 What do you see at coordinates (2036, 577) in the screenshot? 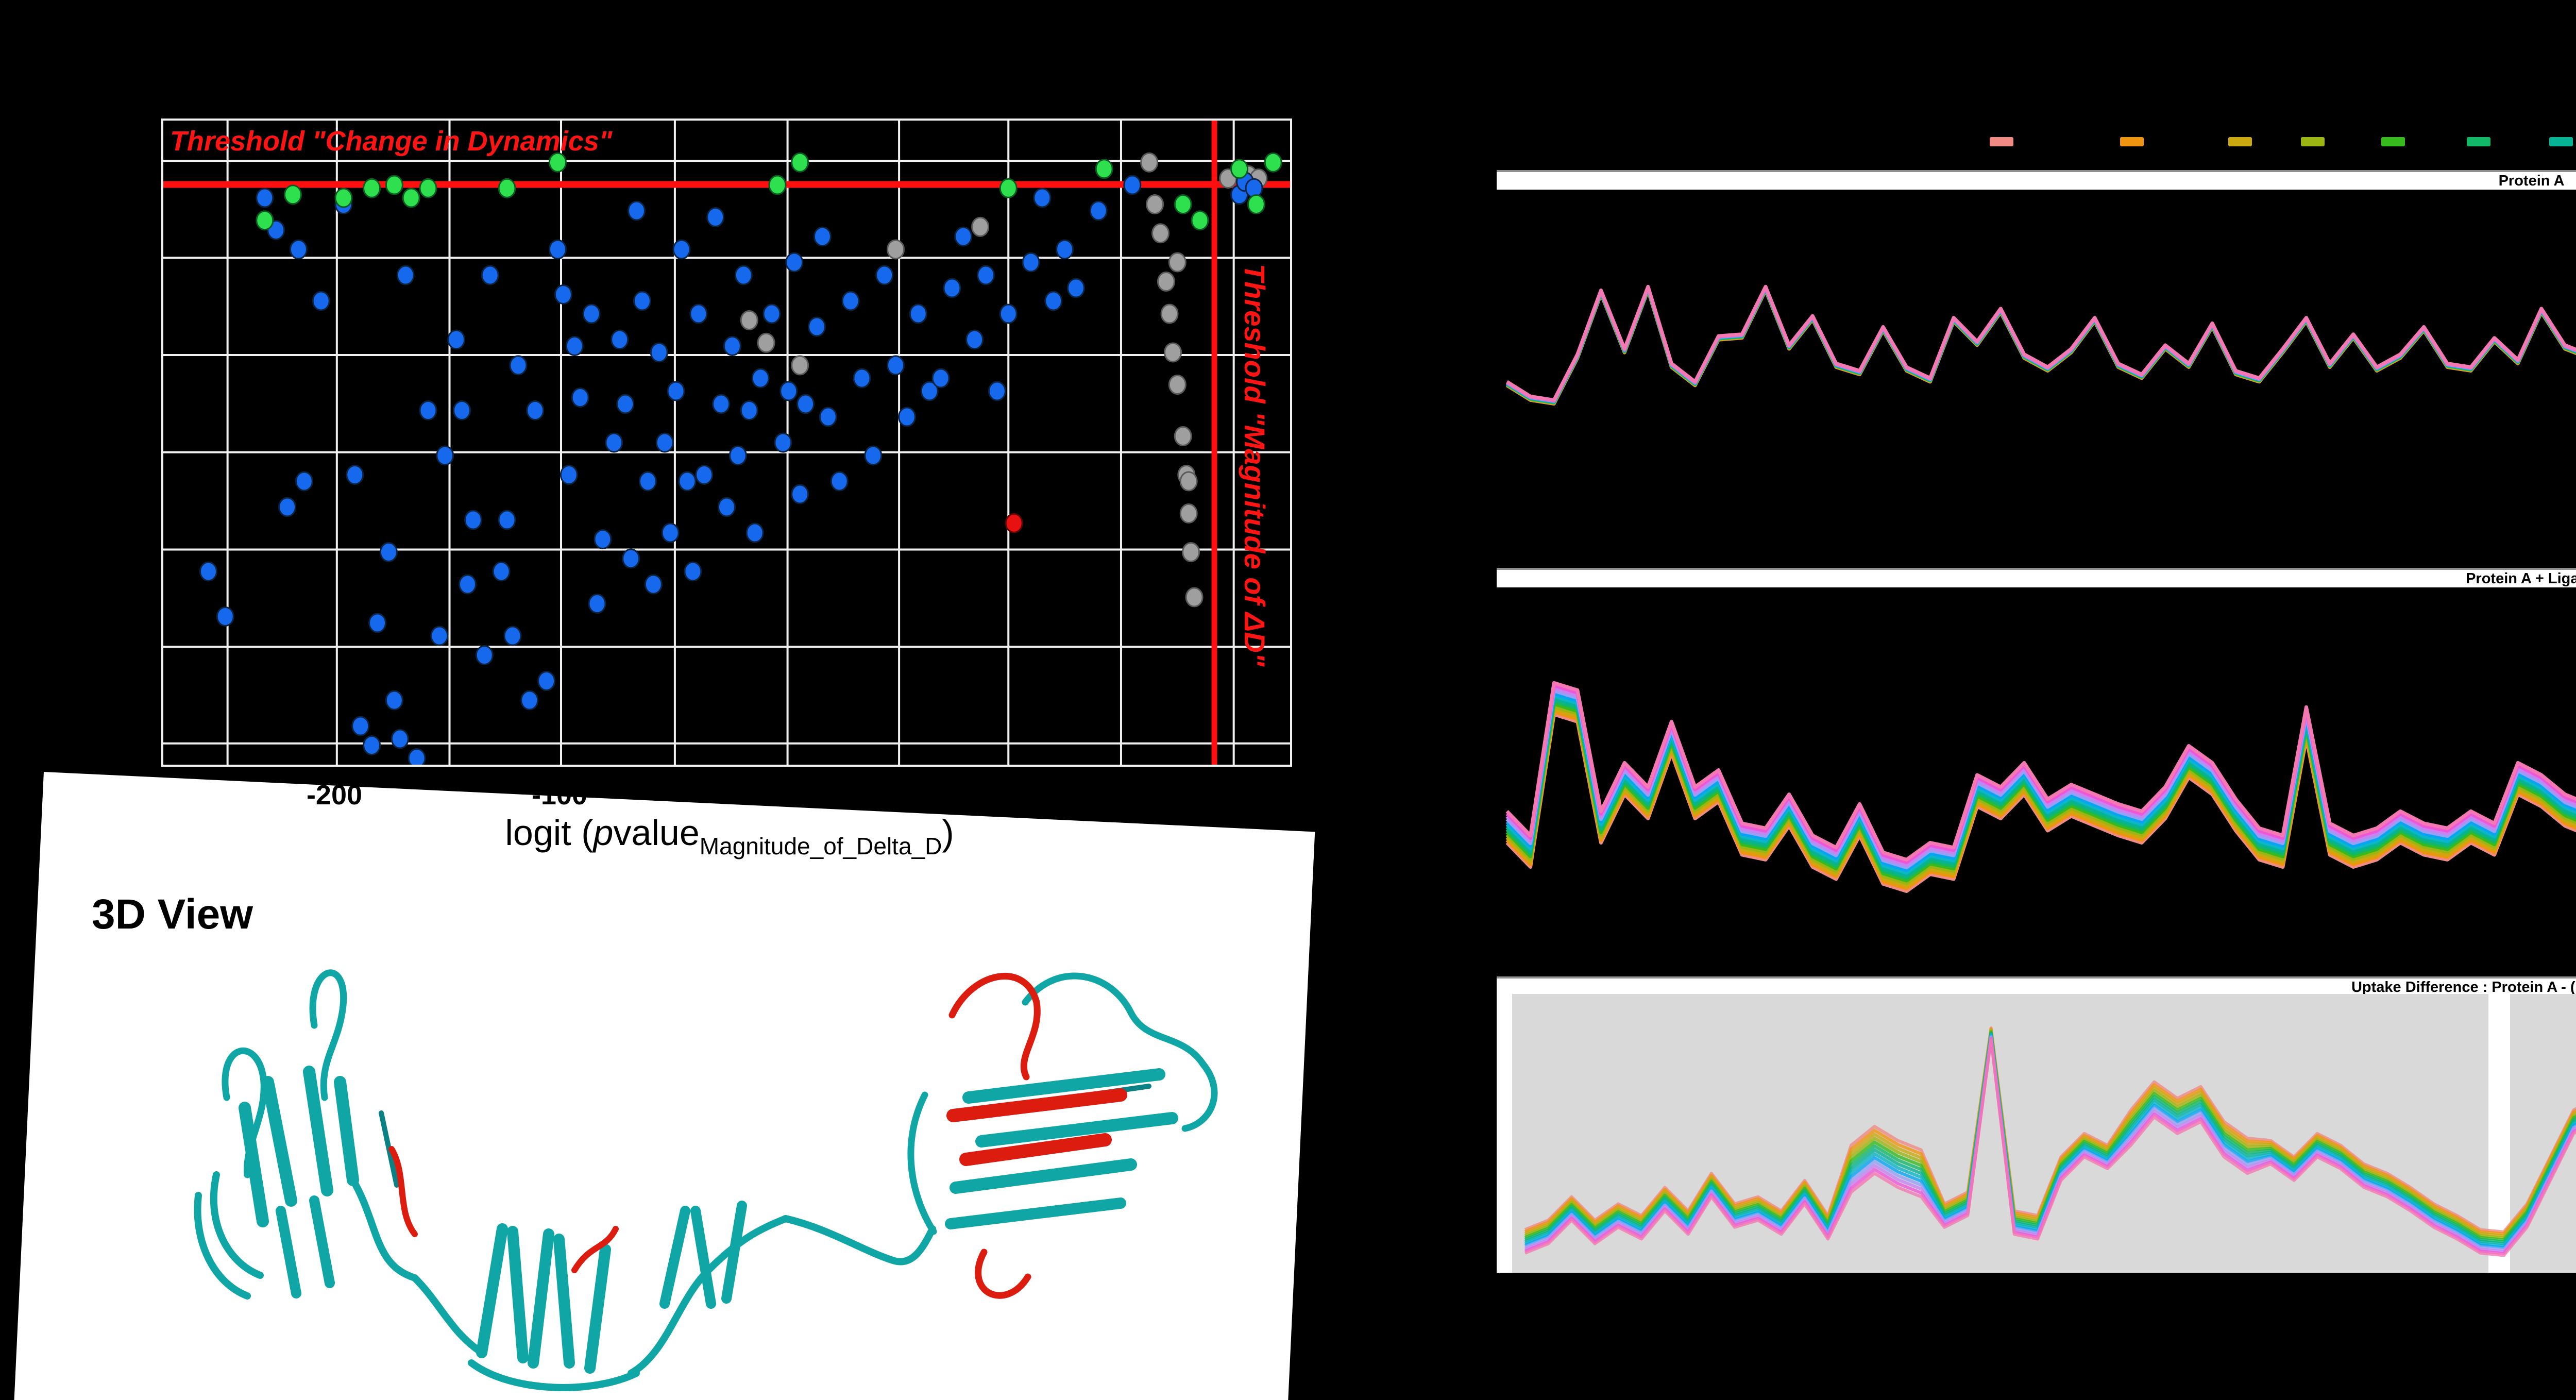
I see `panel-b-titlebar: Protein A + Ligand` at bounding box center [2036, 577].